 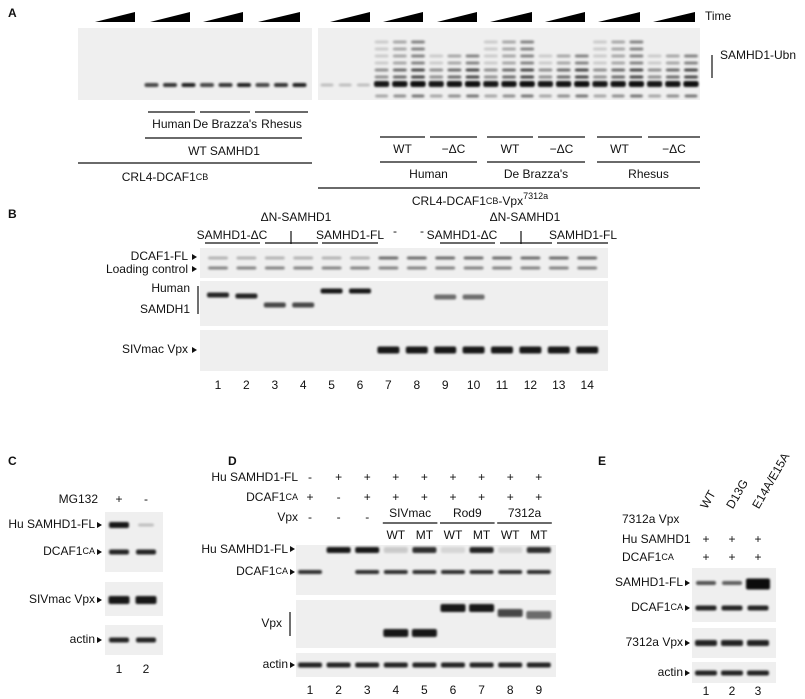 What do you see at coordinates (165, 177) in the screenshot?
I see `label: CRL4-DCAF1CB` at bounding box center [165, 177].